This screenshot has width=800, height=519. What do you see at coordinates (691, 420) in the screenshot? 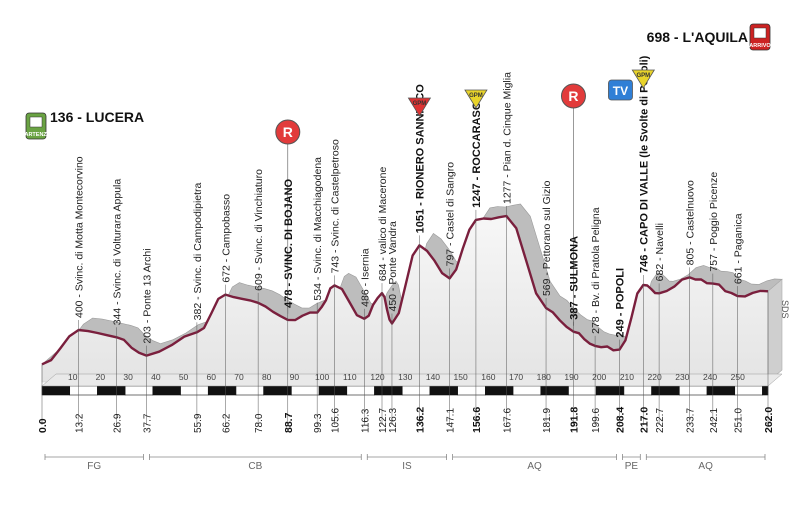
I see `waypoint-km: 233.7` at bounding box center [691, 420].